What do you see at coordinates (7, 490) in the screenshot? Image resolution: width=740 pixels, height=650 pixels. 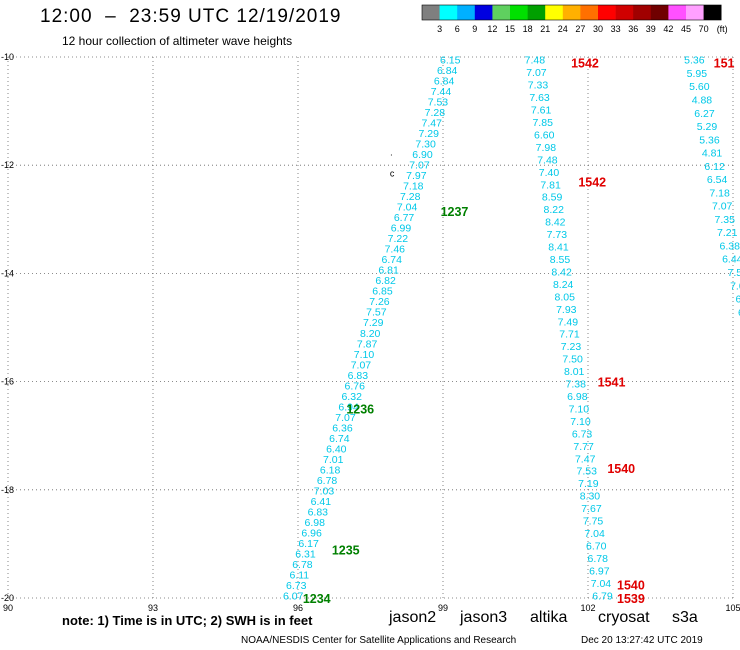 I see `y-tick-label: -18` at bounding box center [7, 490].